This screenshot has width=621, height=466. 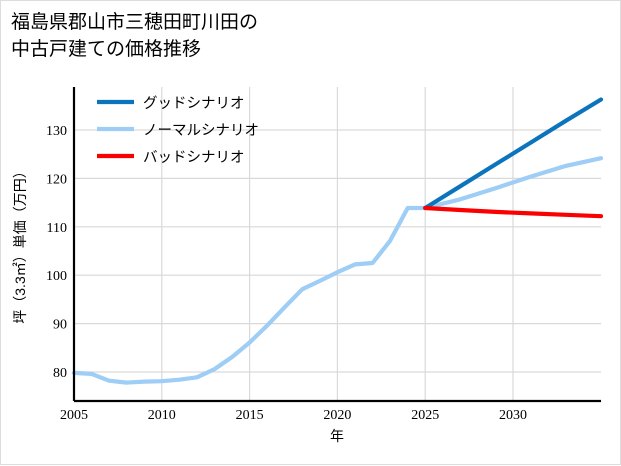 What do you see at coordinates (56, 131) in the screenshot?
I see `y-tick-label: 130` at bounding box center [56, 131].